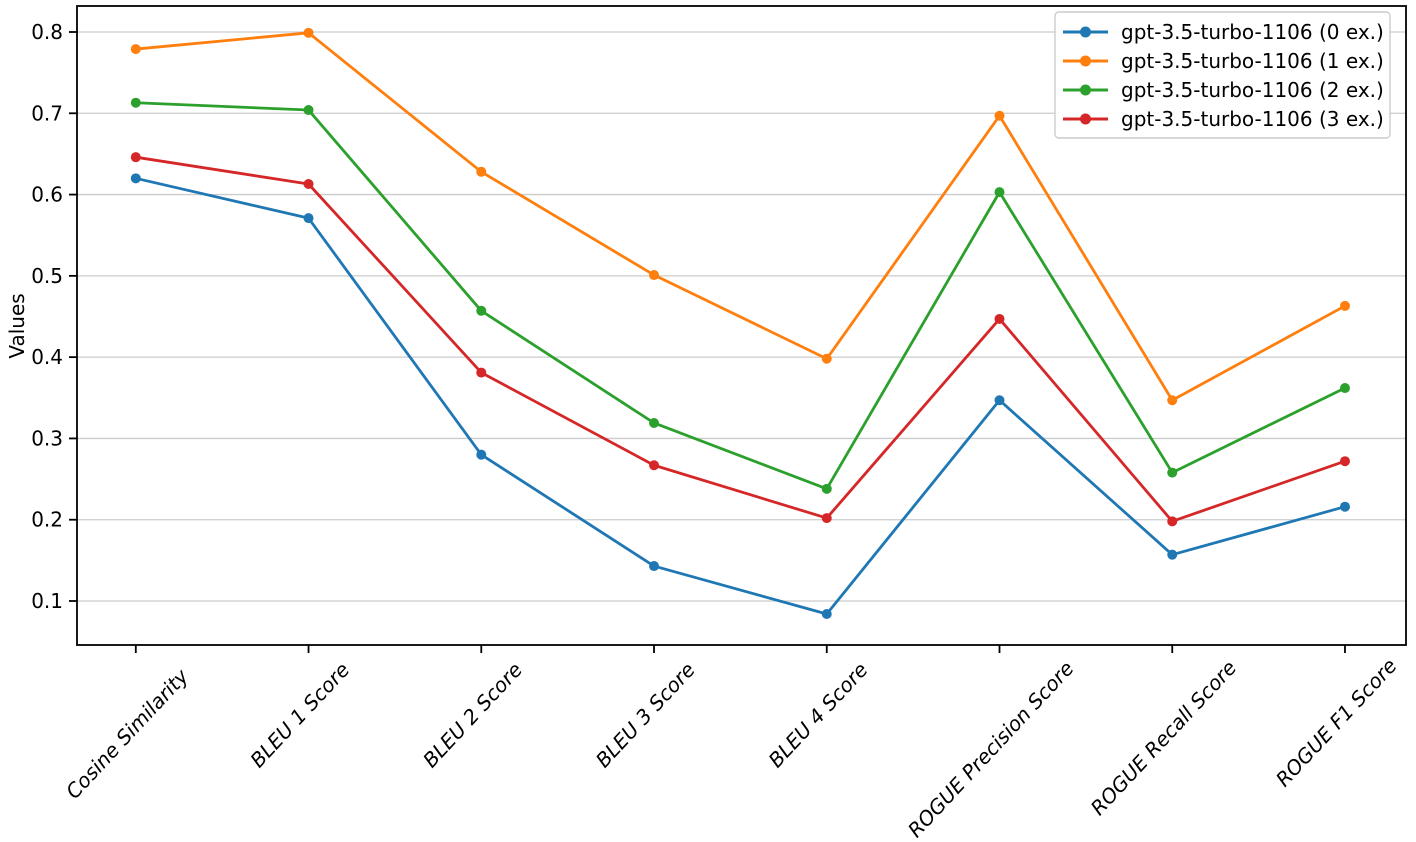  Describe the element at coordinates (1163, 738) in the screenshot. I see `x-tick-label: ROGUE Recall Score` at that location.